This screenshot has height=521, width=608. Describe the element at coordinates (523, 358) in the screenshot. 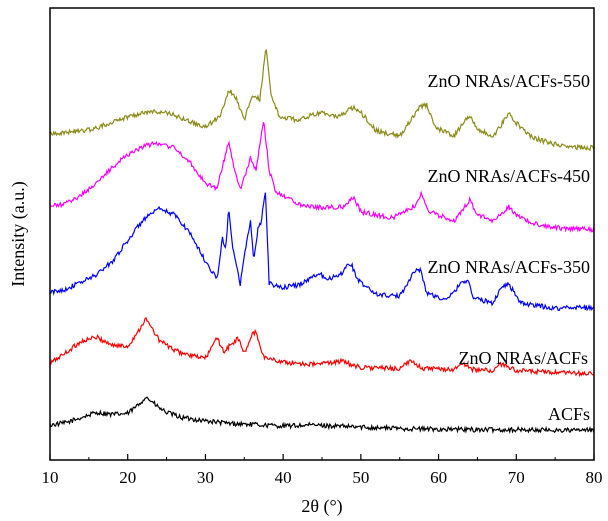

I see `series-label-2: ZnO NRAs/ACFs` at that location.